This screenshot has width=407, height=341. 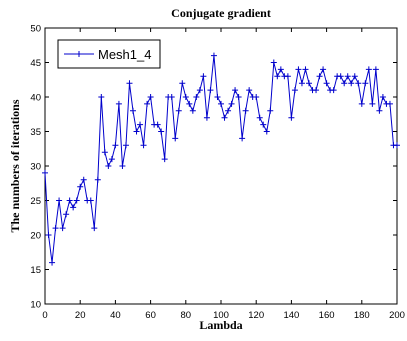 I want to click on x-tick-label: 80, so click(x=186, y=315).